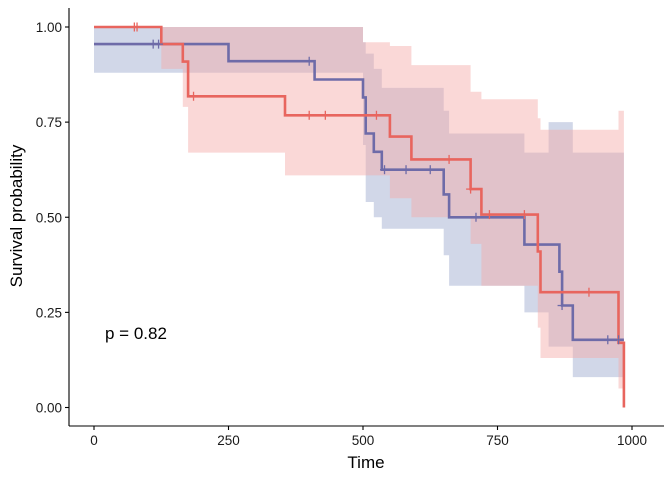 Image resolution: width=672 pixels, height=480 pixels. Describe the element at coordinates (365, 462) in the screenshot. I see `x-axis-title: Time` at that location.